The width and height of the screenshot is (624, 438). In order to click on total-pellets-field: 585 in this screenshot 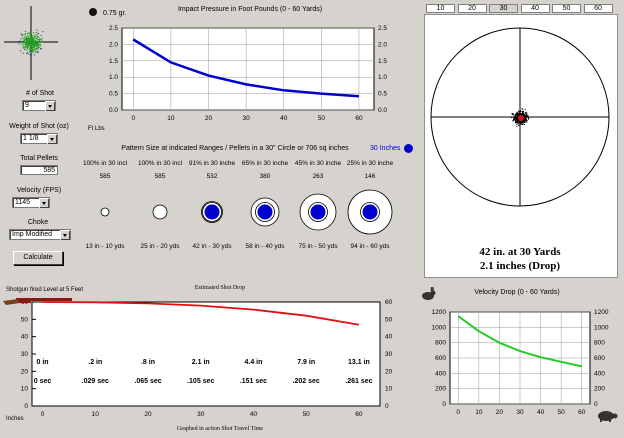, I will do `click(39, 170)`.